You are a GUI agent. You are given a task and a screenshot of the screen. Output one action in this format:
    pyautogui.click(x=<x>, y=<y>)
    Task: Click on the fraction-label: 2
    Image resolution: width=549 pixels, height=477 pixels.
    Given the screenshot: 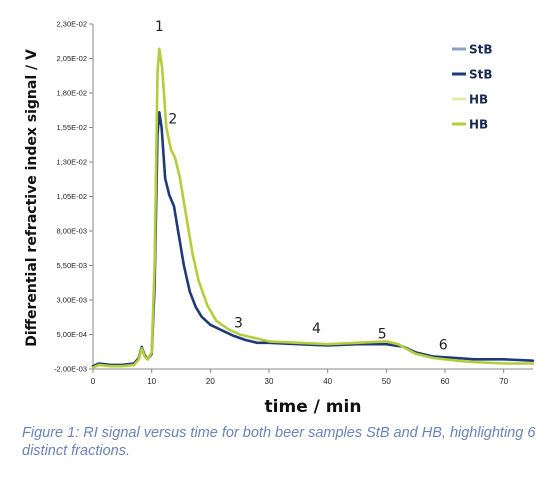 What is the action you would take?
    pyautogui.click(x=172, y=119)
    